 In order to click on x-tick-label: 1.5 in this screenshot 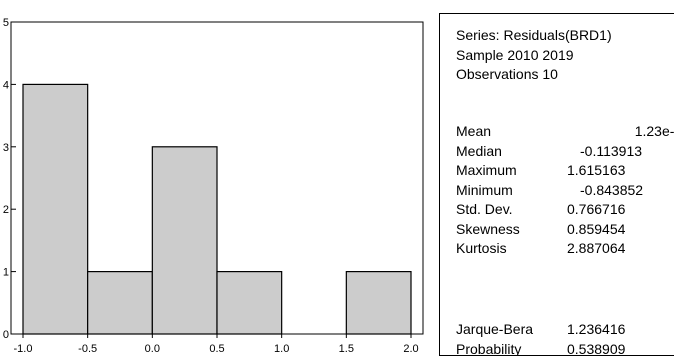, I will do `click(346, 349)`.